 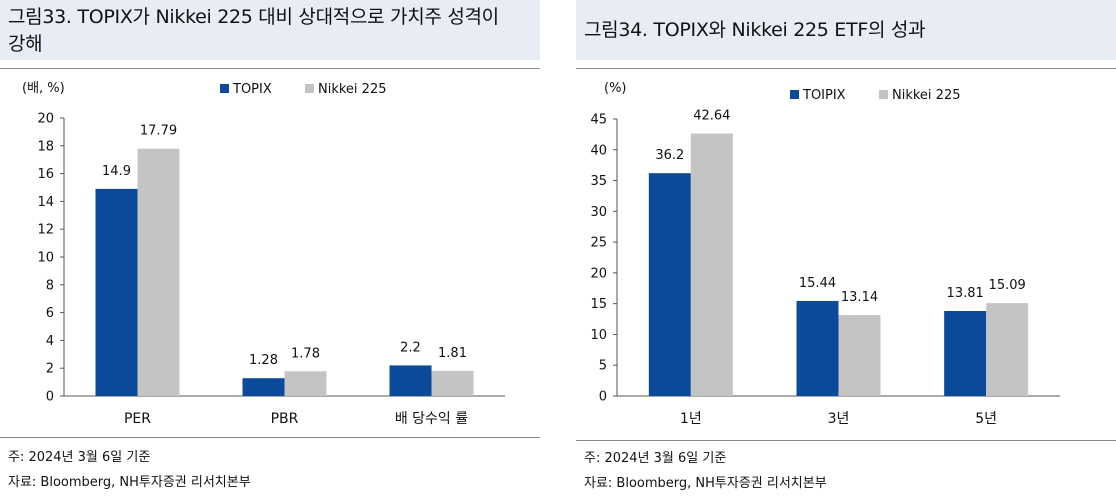 I want to click on right-legend-label-2: Nikkei 225, so click(x=926, y=95).